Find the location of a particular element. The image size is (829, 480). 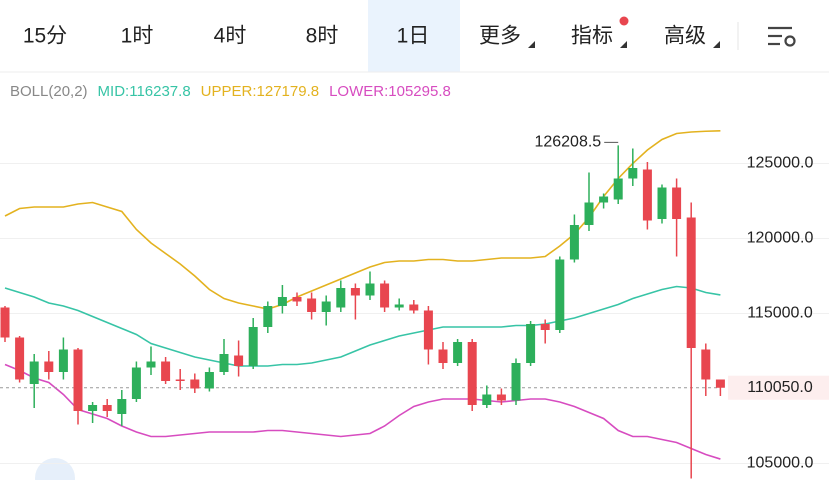

tab: 更多 is located at coordinates (500, 36).